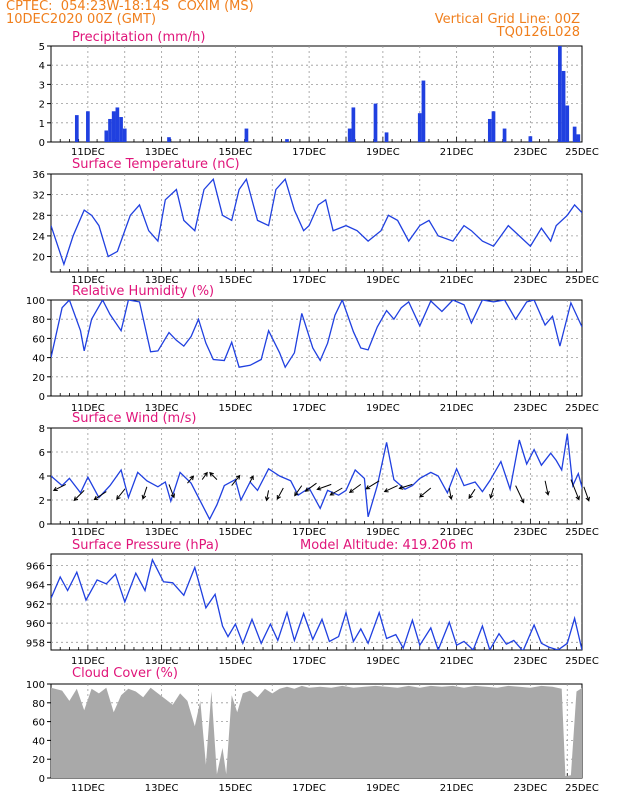 Image resolution: width=618 pixels, height=800 pixels. What do you see at coordinates (38, 704) in the screenshot?
I see `y-tick-label: 80` at bounding box center [38, 704].